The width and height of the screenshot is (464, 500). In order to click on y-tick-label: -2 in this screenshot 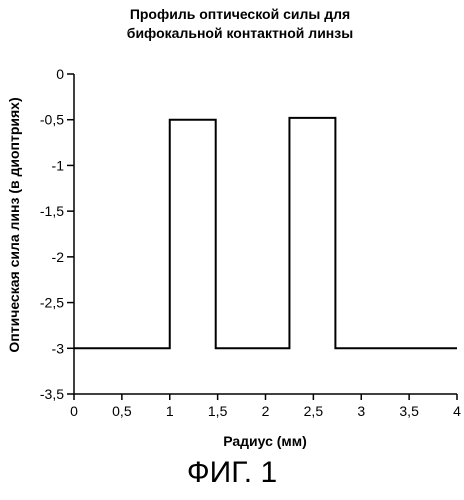, I will do `click(58, 257)`.